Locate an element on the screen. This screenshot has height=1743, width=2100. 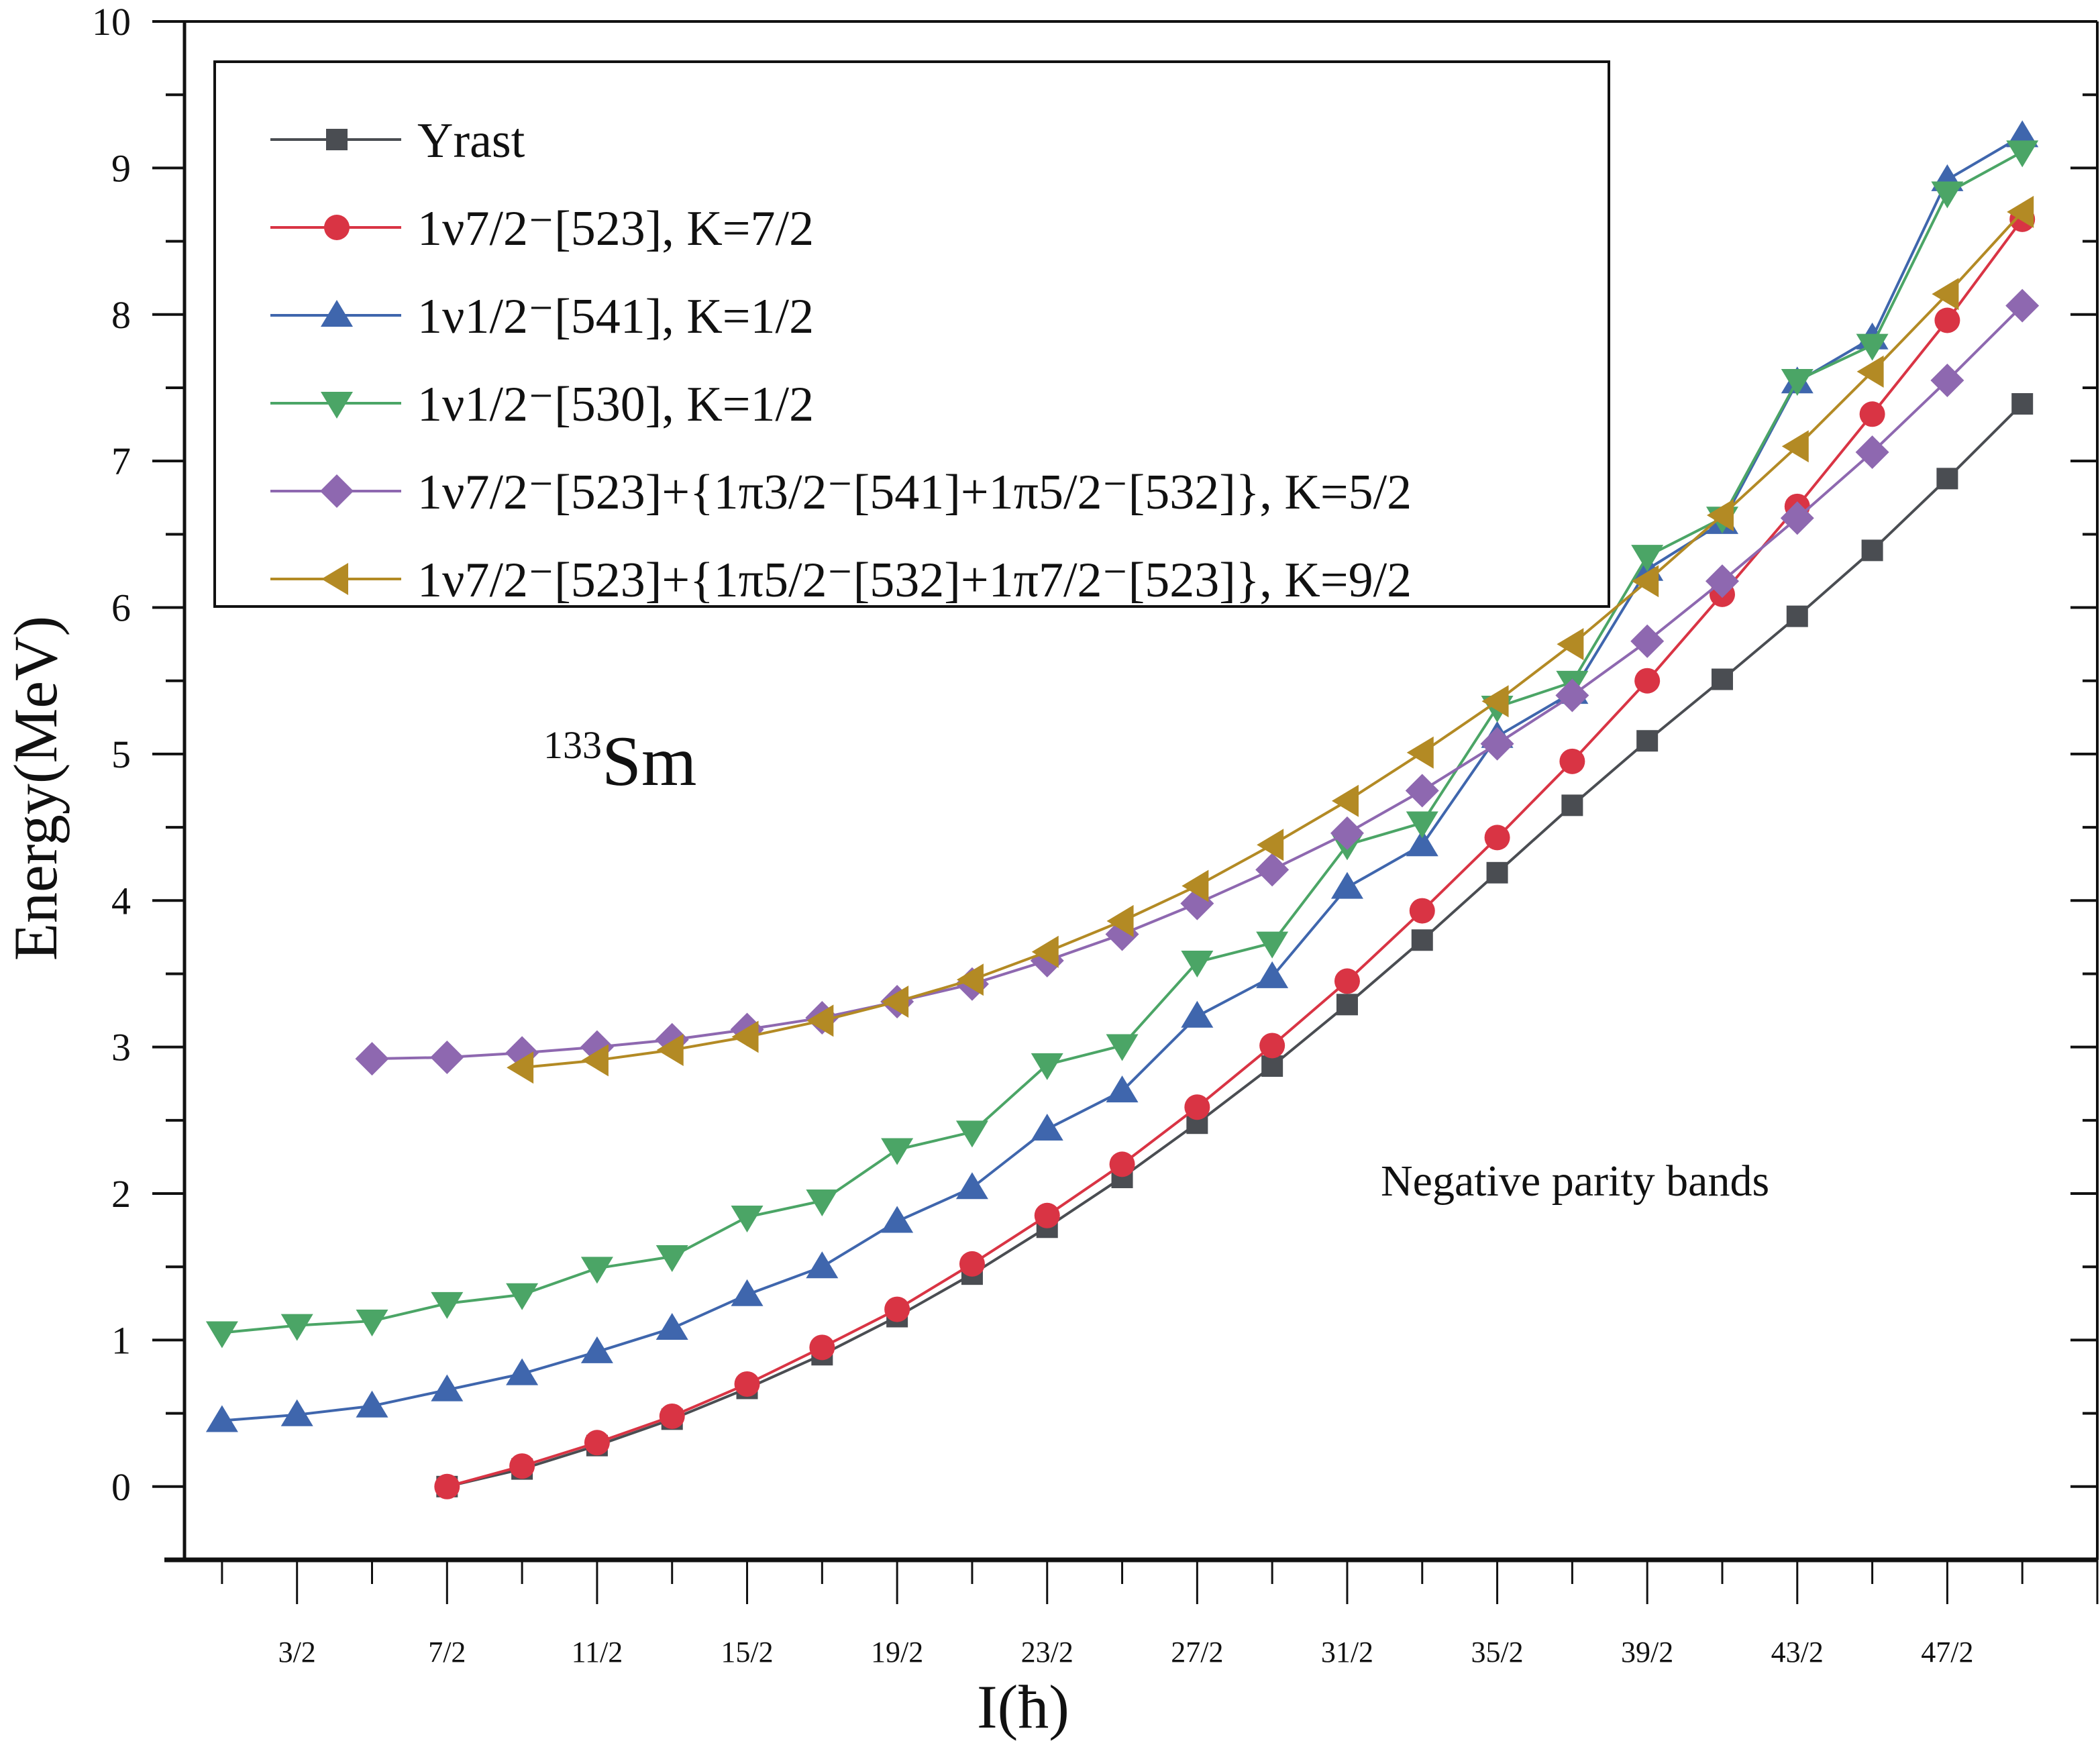
x-tick-label: 23/2 is located at coordinates (1047, 1653).